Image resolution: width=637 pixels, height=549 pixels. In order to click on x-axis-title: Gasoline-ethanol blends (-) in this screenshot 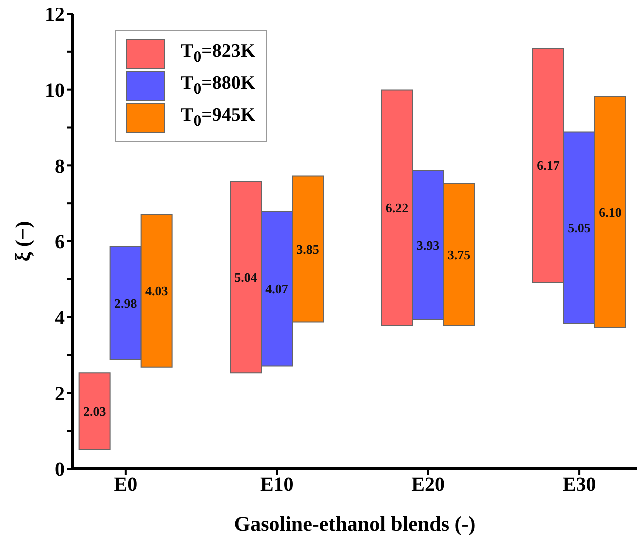, I will do `click(355, 524)`.